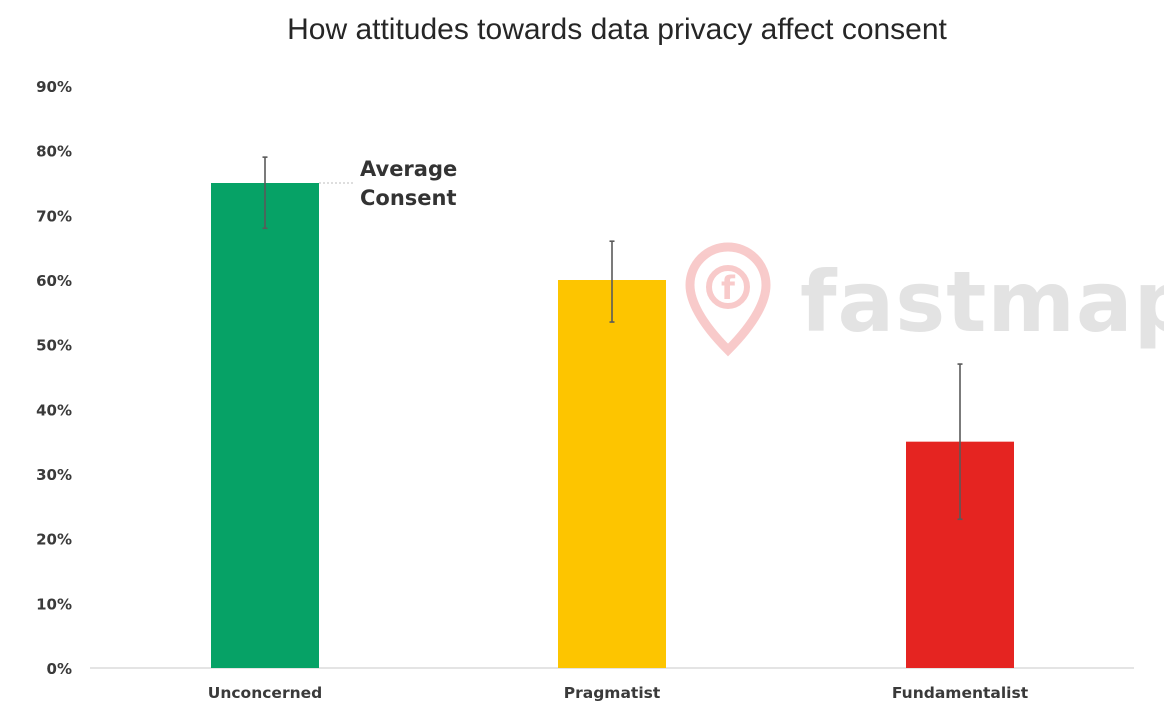  What do you see at coordinates (265, 193) in the screenshot?
I see `error-bar-unconcerned` at bounding box center [265, 193].